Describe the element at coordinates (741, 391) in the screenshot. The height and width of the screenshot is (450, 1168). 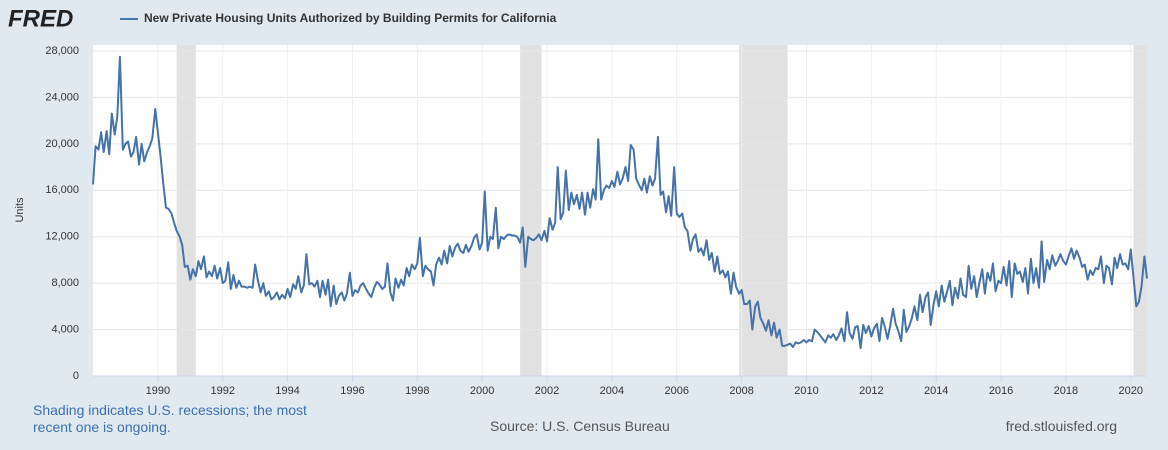
I see `x-tick-label: 2008` at that location.